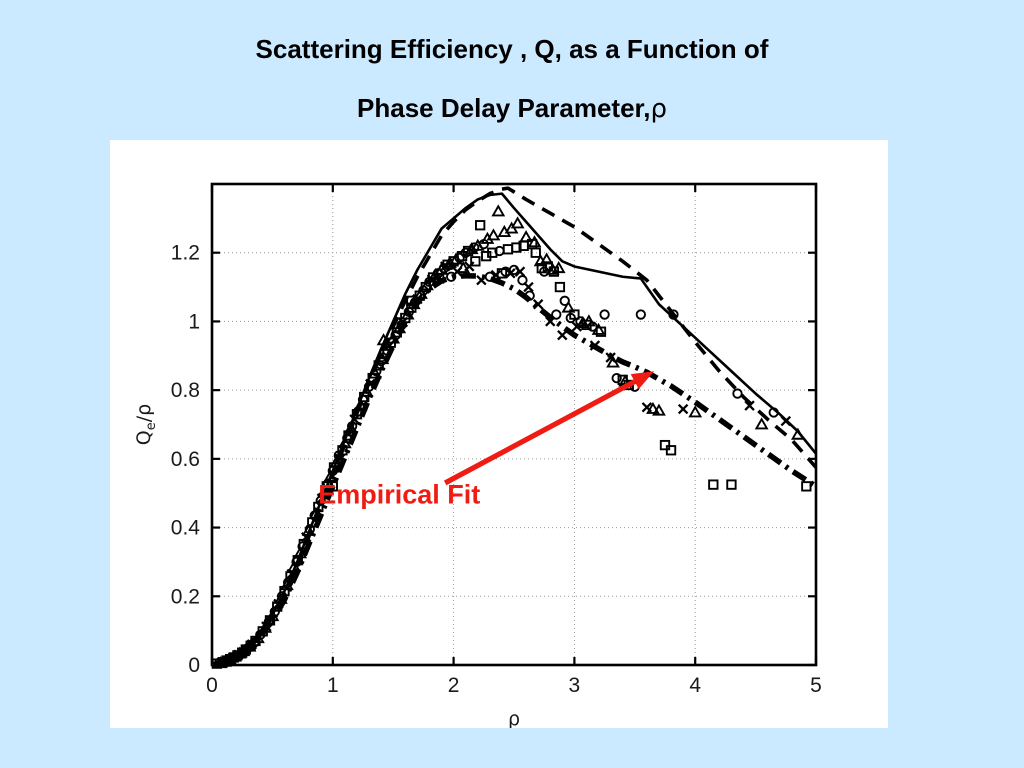  I want to click on y-tick-label: 1, so click(194, 321).